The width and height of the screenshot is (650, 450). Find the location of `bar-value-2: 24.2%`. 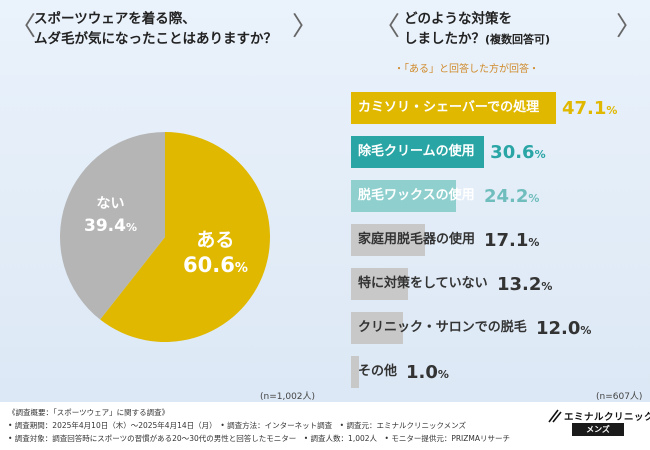

bar-value-2: 24.2% is located at coordinates (511, 196).